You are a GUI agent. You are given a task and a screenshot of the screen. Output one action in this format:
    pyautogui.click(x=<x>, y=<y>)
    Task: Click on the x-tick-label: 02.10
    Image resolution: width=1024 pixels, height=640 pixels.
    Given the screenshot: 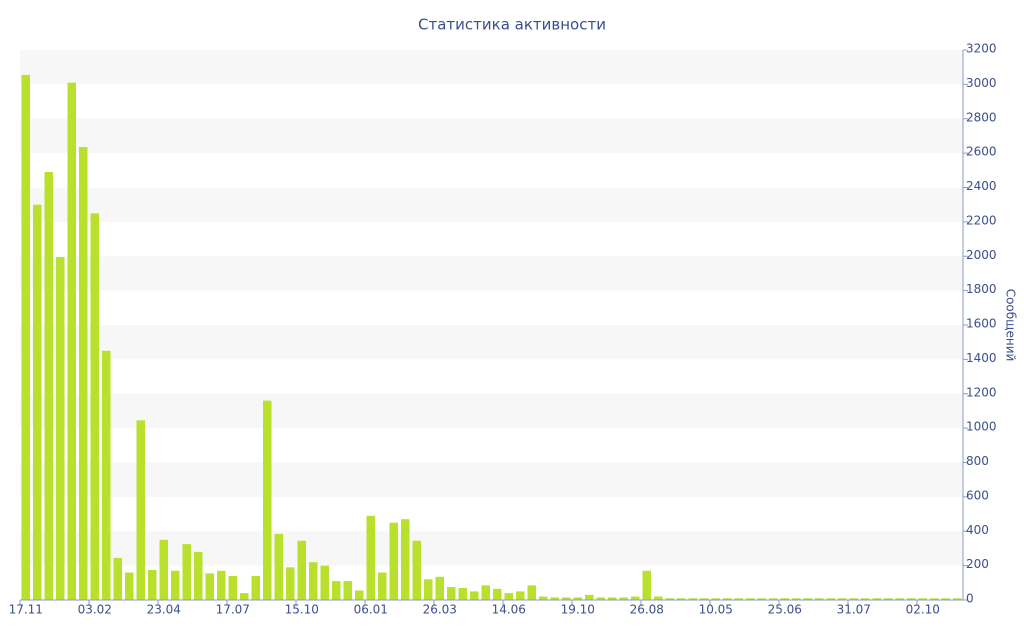 What is the action you would take?
    pyautogui.click(x=923, y=610)
    